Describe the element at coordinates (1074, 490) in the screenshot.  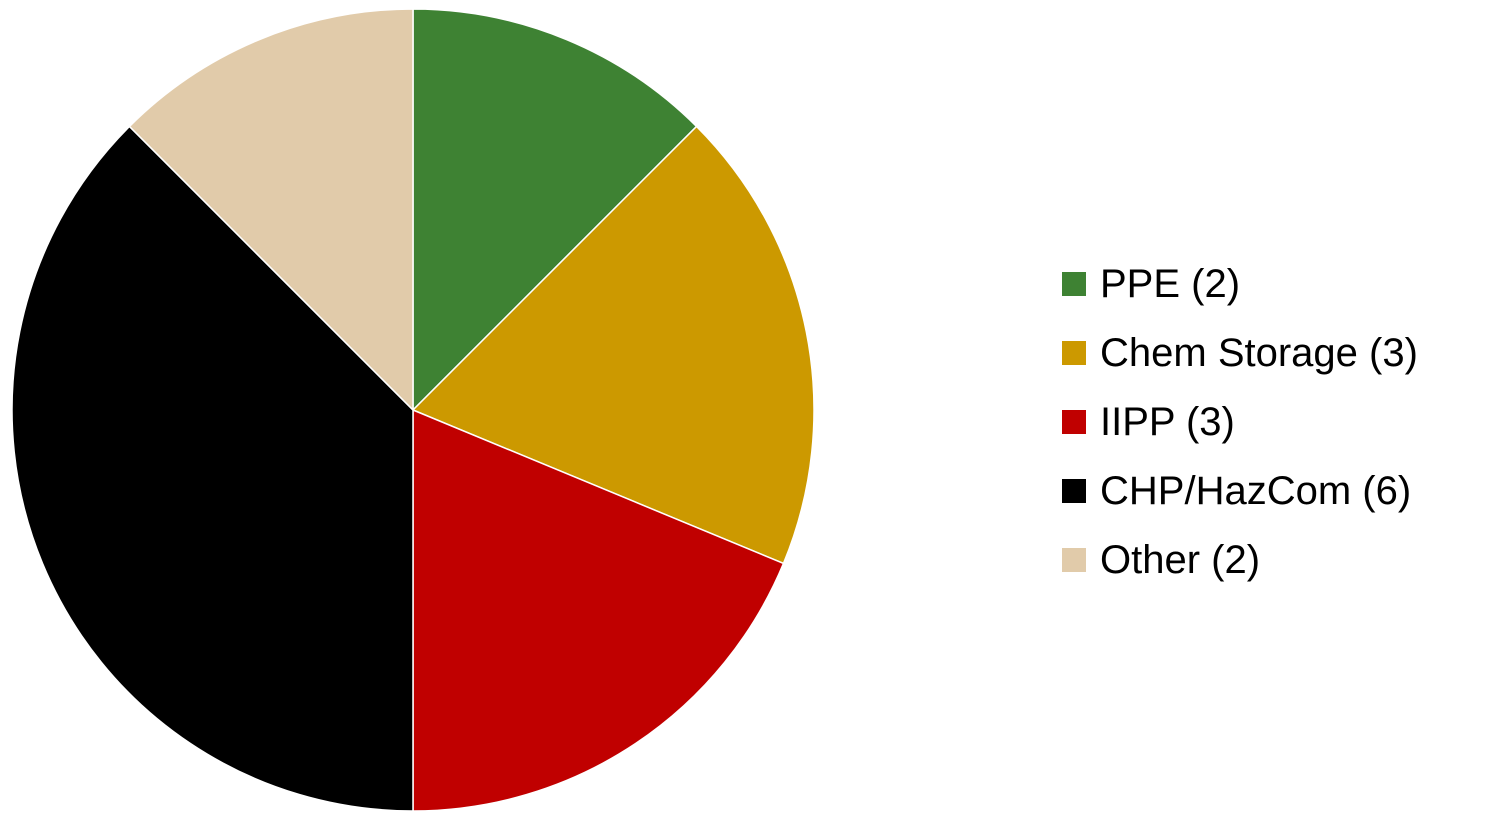
I see `legend-swatch-chp-hazcom` at that location.